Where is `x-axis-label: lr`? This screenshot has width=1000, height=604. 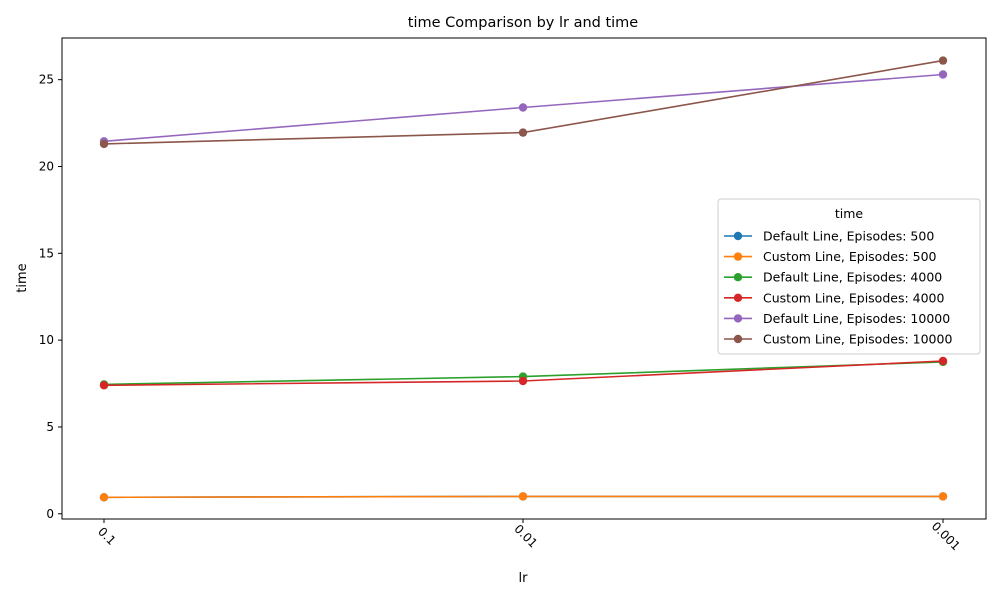 x-axis-label: lr is located at coordinates (524, 578).